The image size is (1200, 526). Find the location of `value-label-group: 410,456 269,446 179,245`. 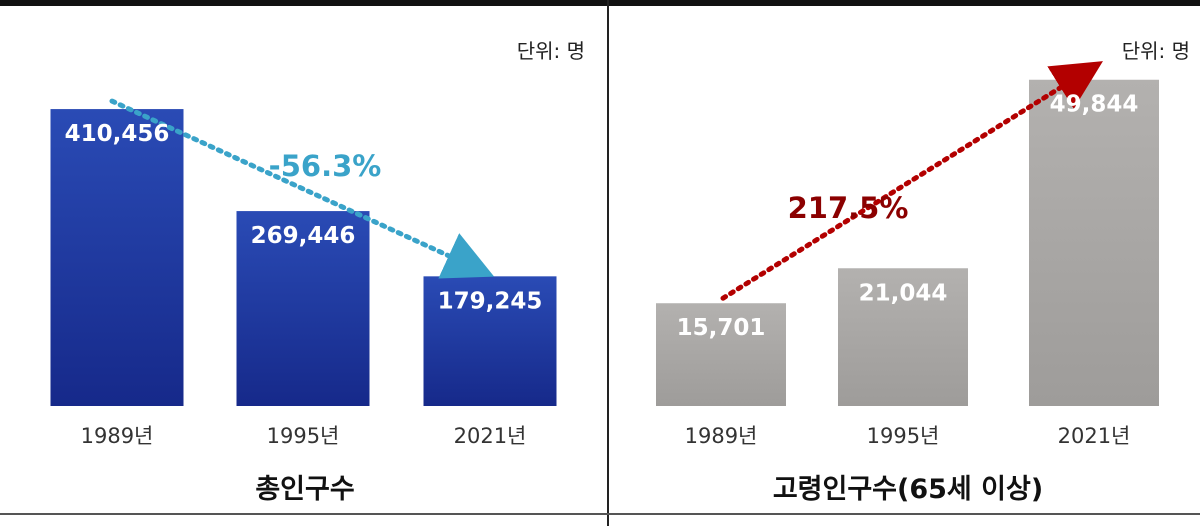

value-label-group: 410,456 269,446 179,245 is located at coordinates (304, 217).